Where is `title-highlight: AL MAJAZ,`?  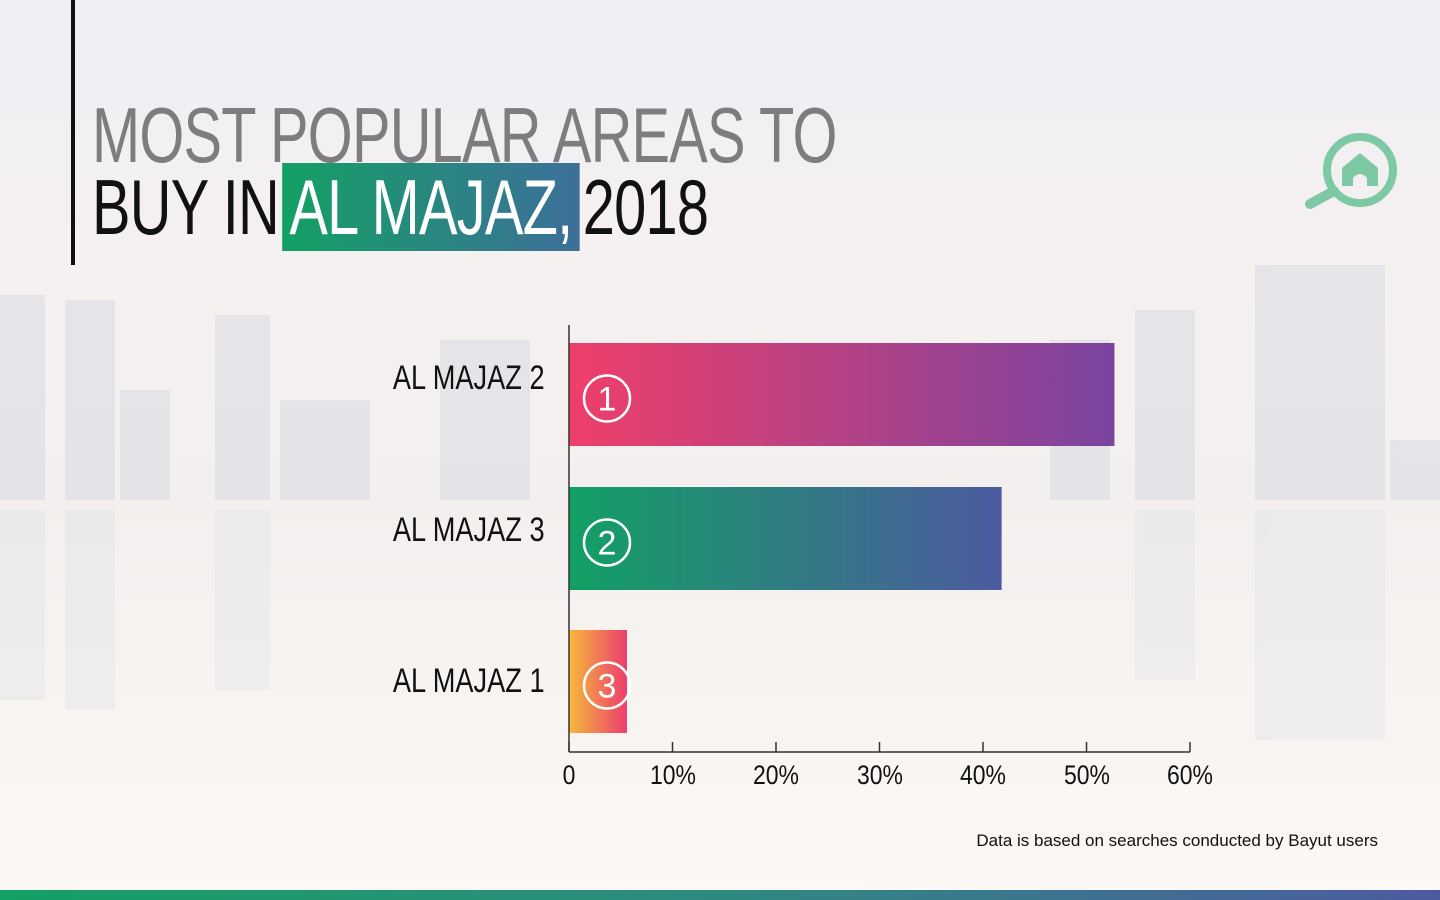
title-highlight: AL MAJAZ, is located at coordinates (430, 207).